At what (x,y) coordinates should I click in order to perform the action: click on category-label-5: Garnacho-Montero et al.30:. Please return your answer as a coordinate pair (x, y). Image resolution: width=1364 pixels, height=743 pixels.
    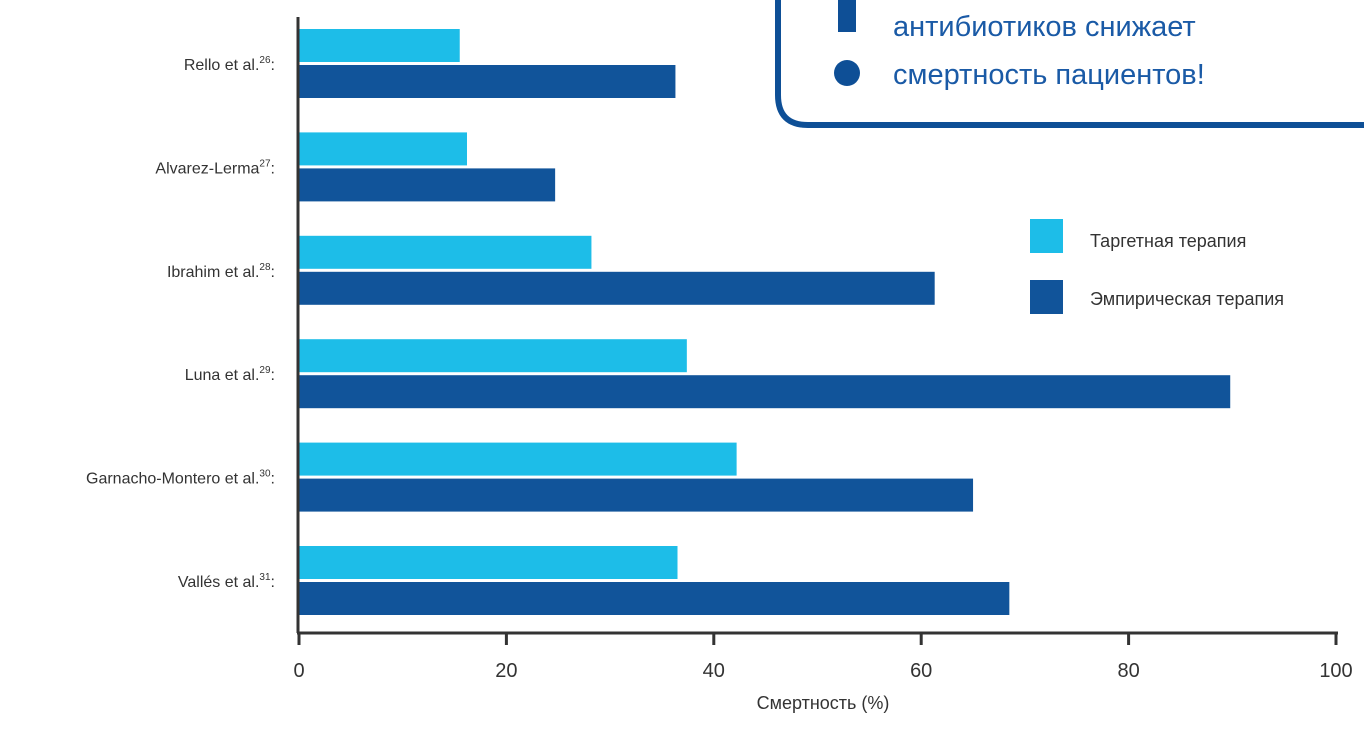
    Looking at the image, I should click on (180, 478).